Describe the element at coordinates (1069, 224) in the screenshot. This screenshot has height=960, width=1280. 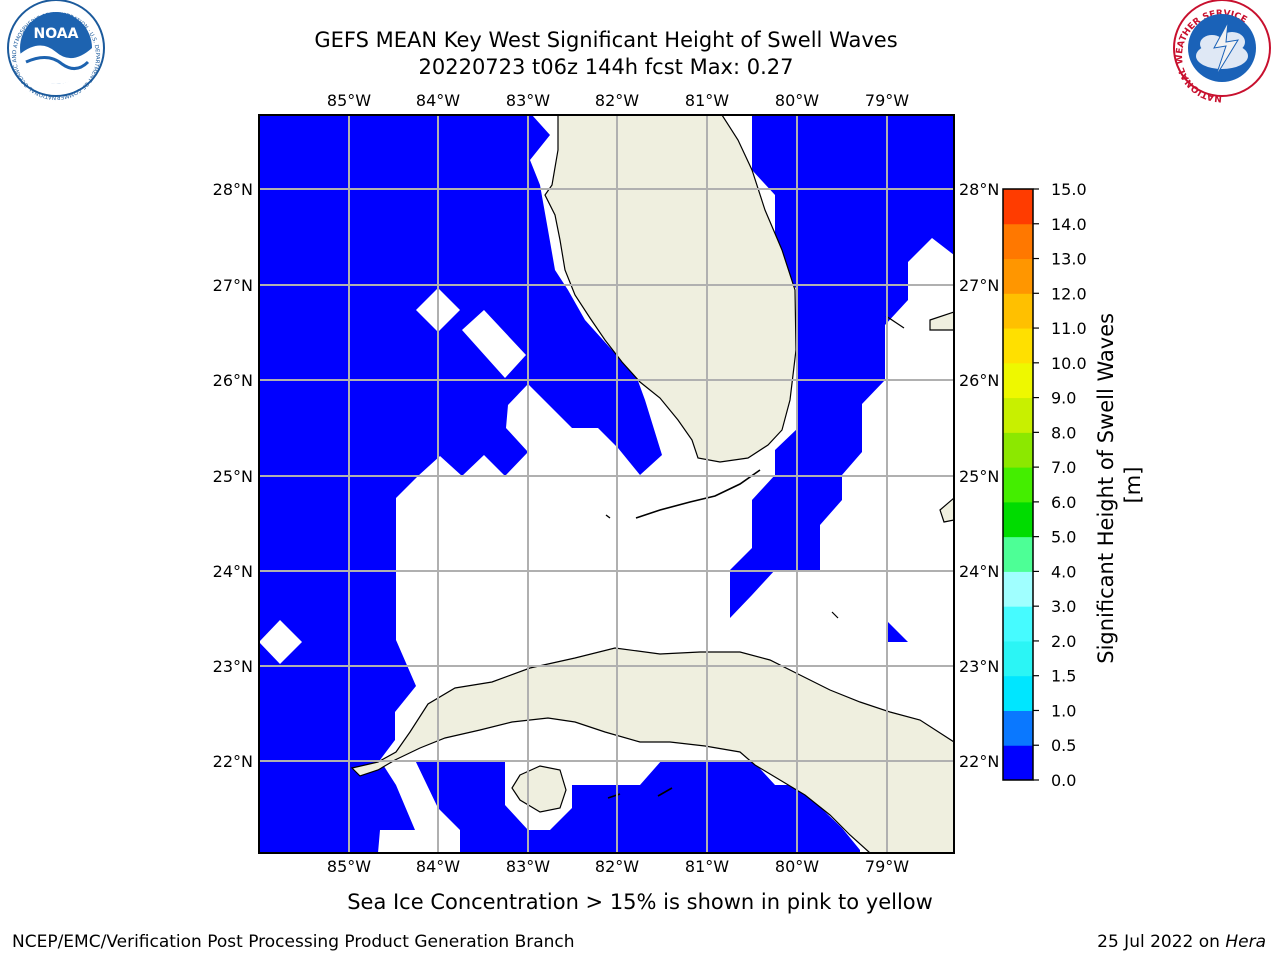
I see `colorbar-tick-label: 14.0` at that location.